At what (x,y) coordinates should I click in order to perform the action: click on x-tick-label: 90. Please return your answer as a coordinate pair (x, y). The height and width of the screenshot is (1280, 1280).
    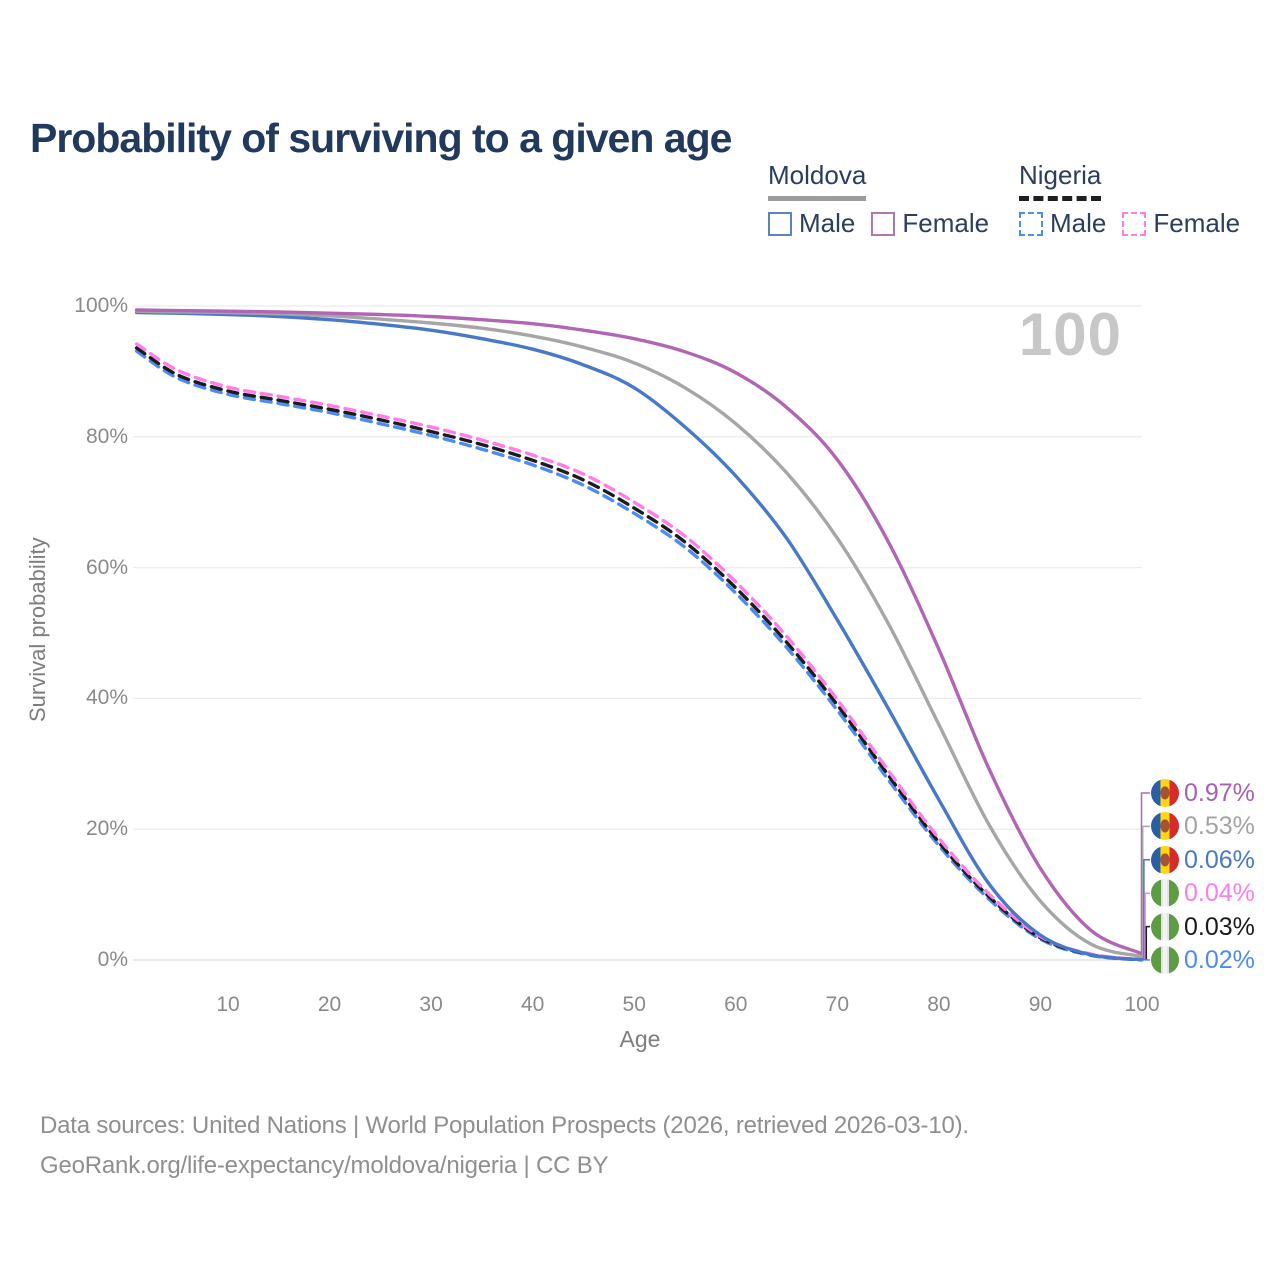
    Looking at the image, I should click on (1040, 1004).